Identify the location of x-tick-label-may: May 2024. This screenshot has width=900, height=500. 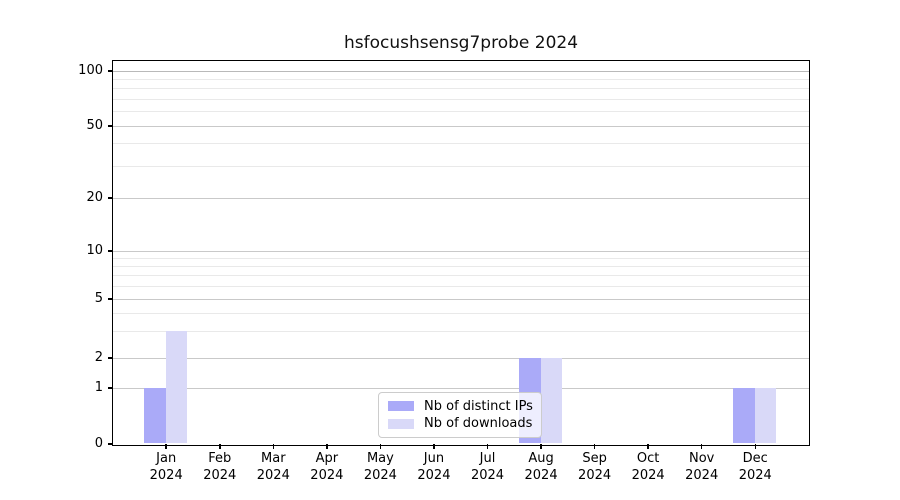
(380, 467).